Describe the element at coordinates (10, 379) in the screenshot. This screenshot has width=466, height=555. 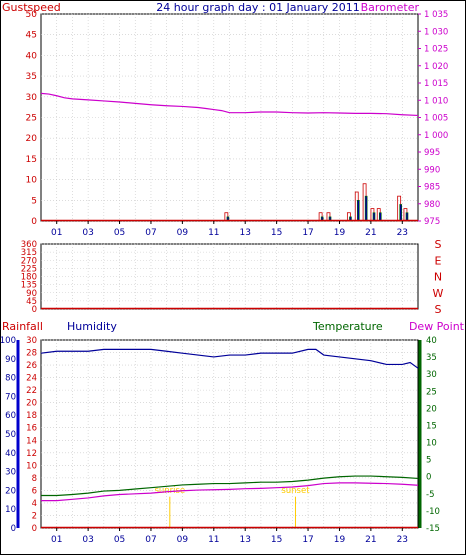
I see `humidity-tick-label: 80` at that location.